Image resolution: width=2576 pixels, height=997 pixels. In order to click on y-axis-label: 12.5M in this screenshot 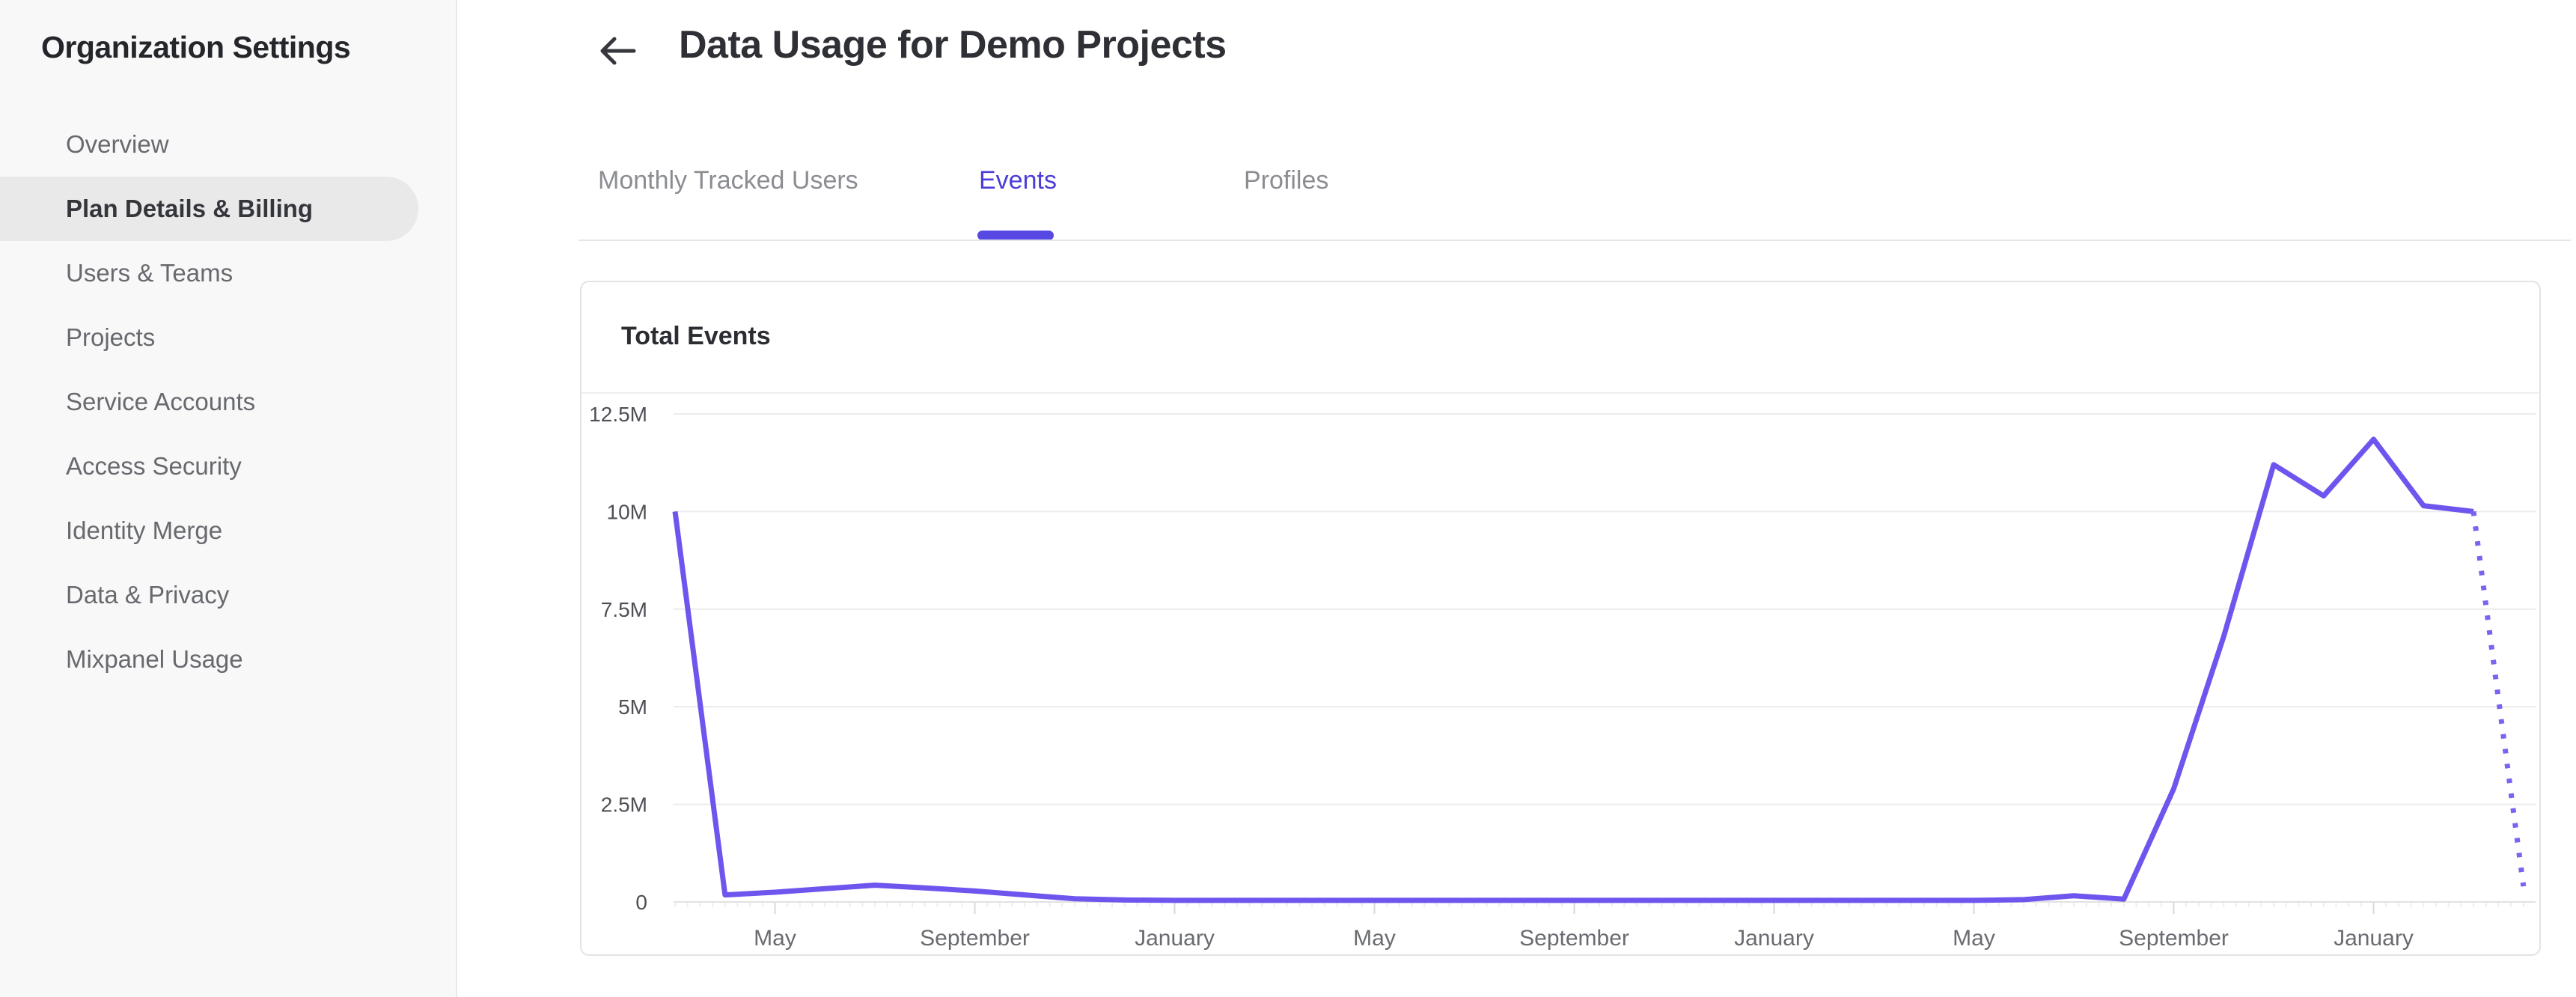, I will do `click(618, 414)`.